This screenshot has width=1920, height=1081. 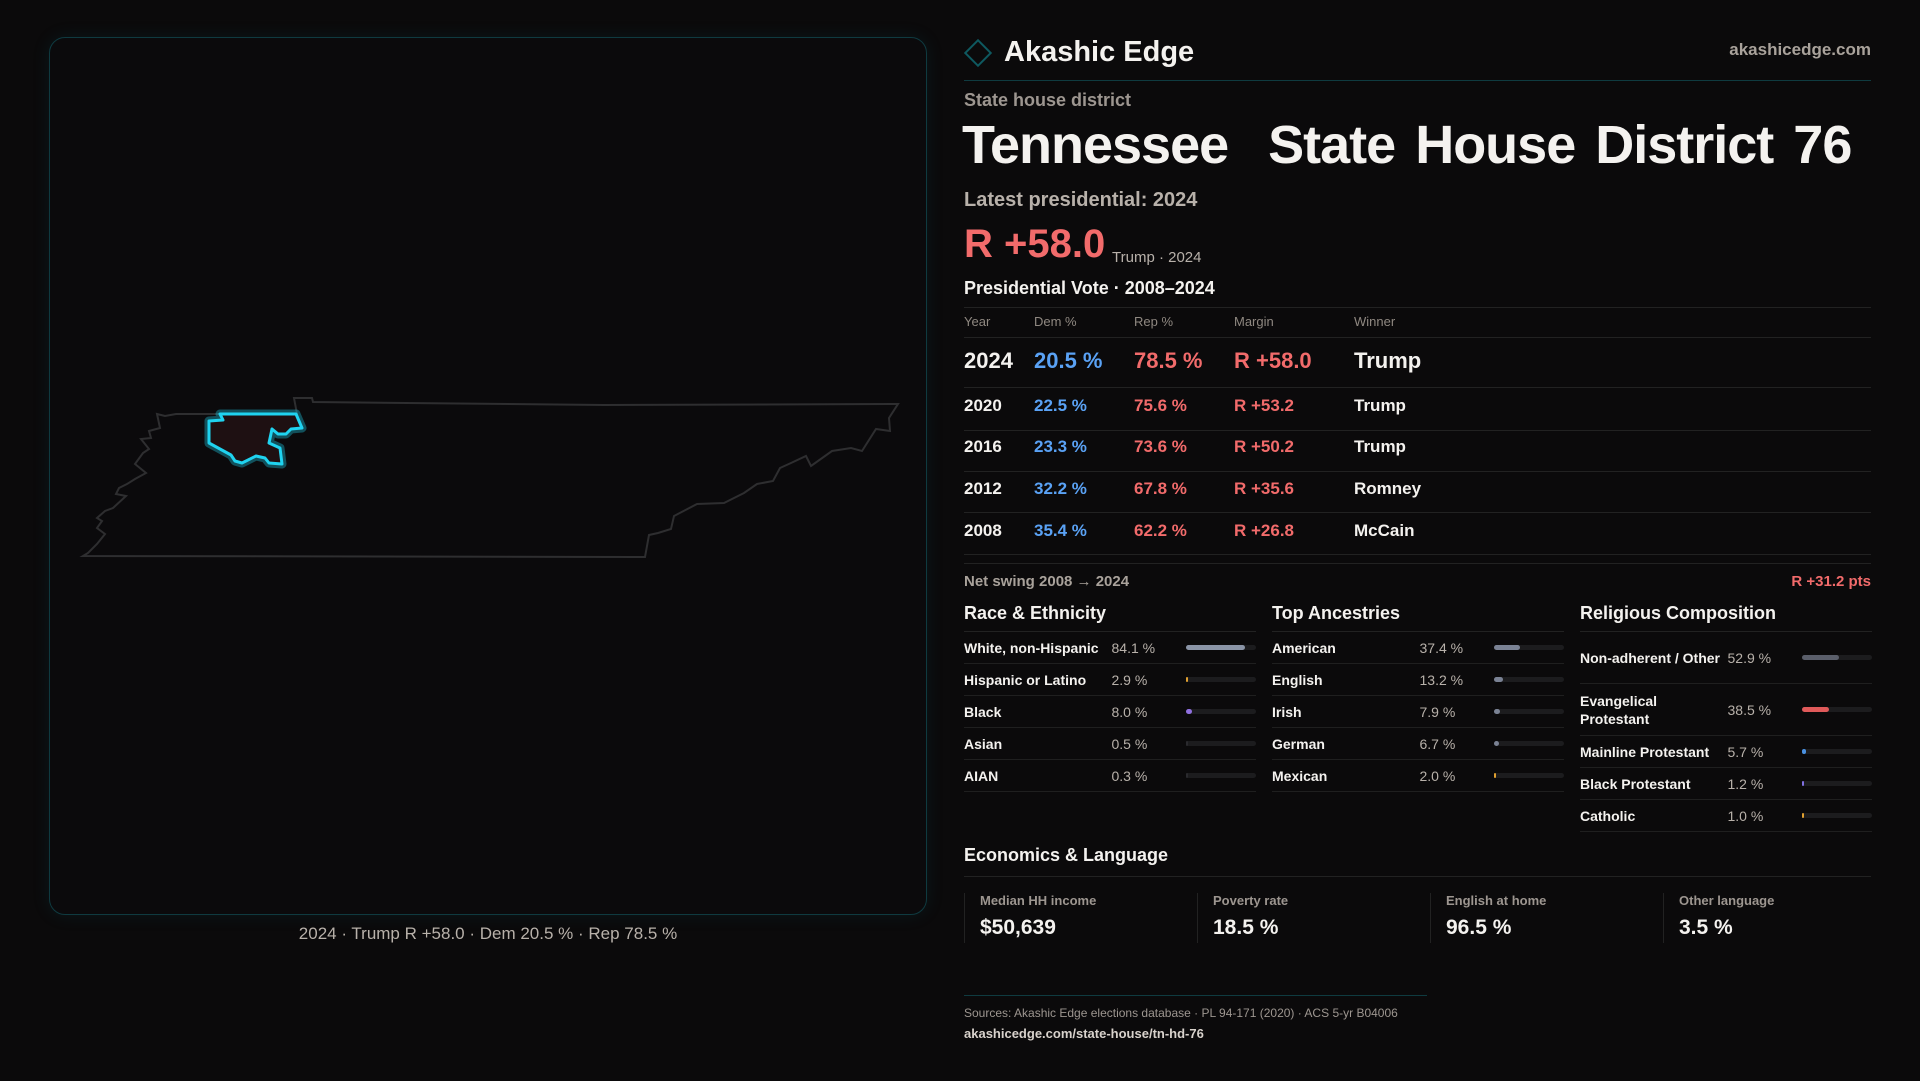 What do you see at coordinates (1060, 446) in the screenshot?
I see `cell-dem: 23.3 %` at bounding box center [1060, 446].